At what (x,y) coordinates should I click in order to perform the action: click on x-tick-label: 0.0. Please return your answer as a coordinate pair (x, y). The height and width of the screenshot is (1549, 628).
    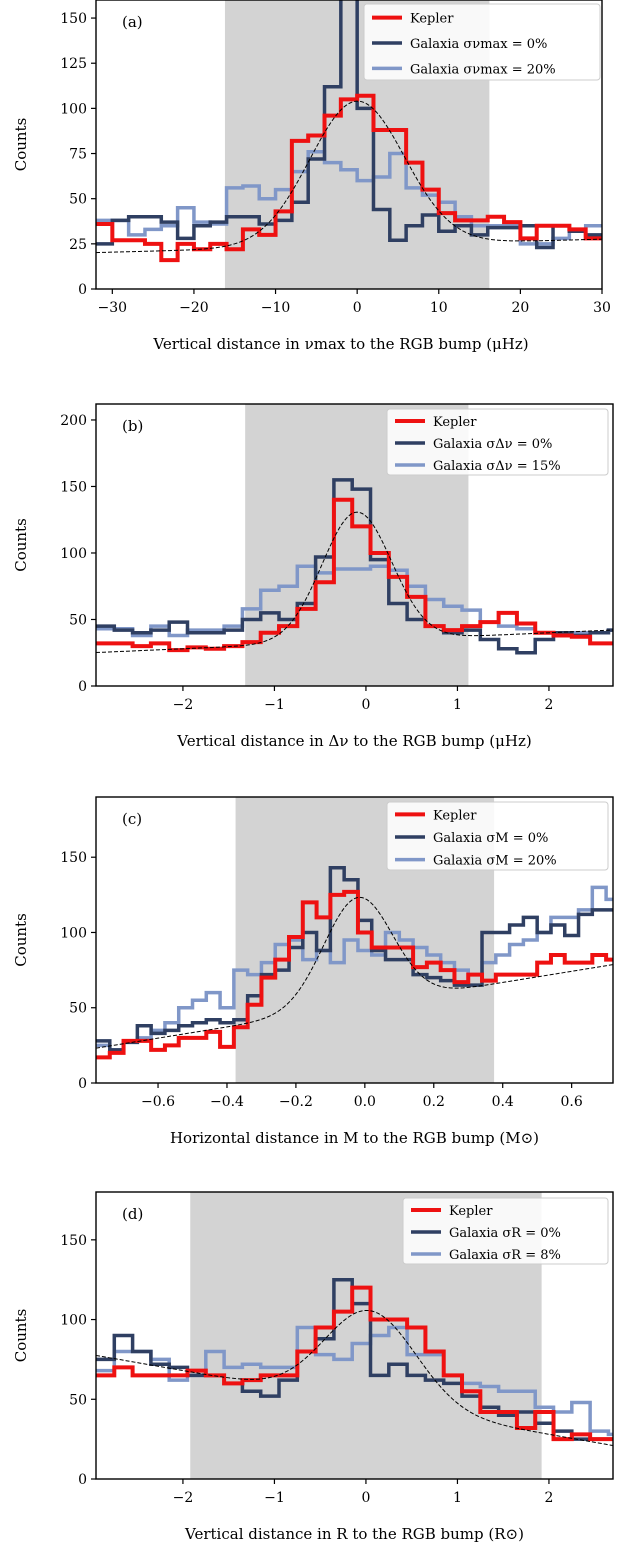
    Looking at the image, I should click on (365, 1102).